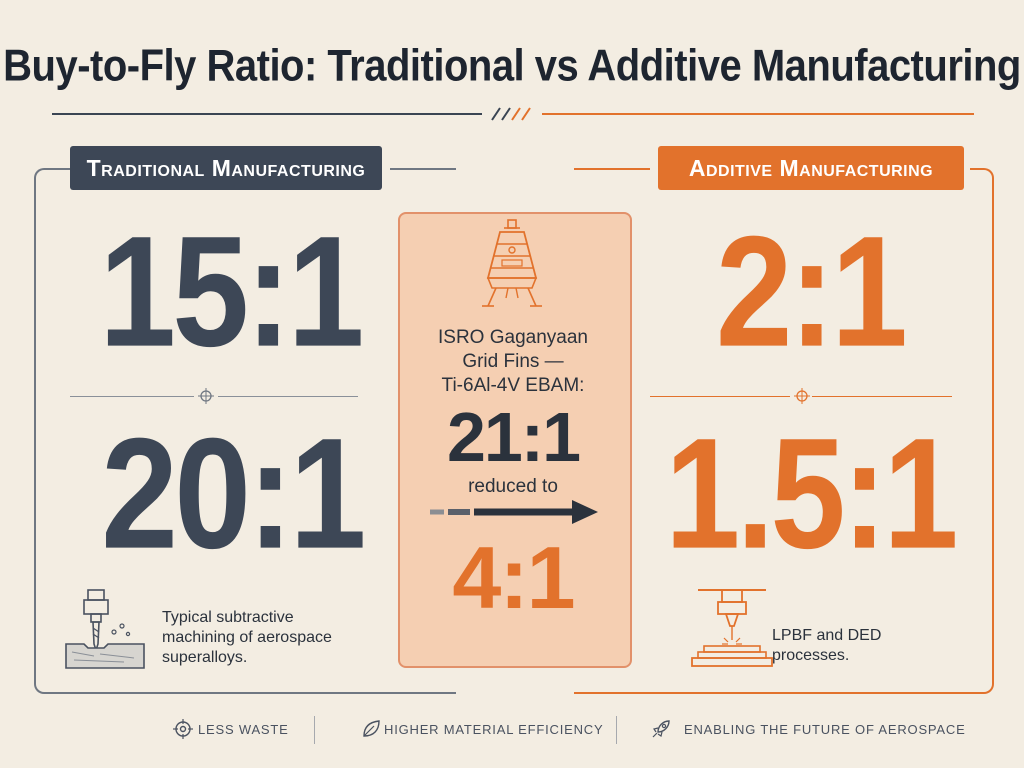 The width and height of the screenshot is (1024, 768). Describe the element at coordinates (183, 729) in the screenshot. I see `target-icon` at that location.